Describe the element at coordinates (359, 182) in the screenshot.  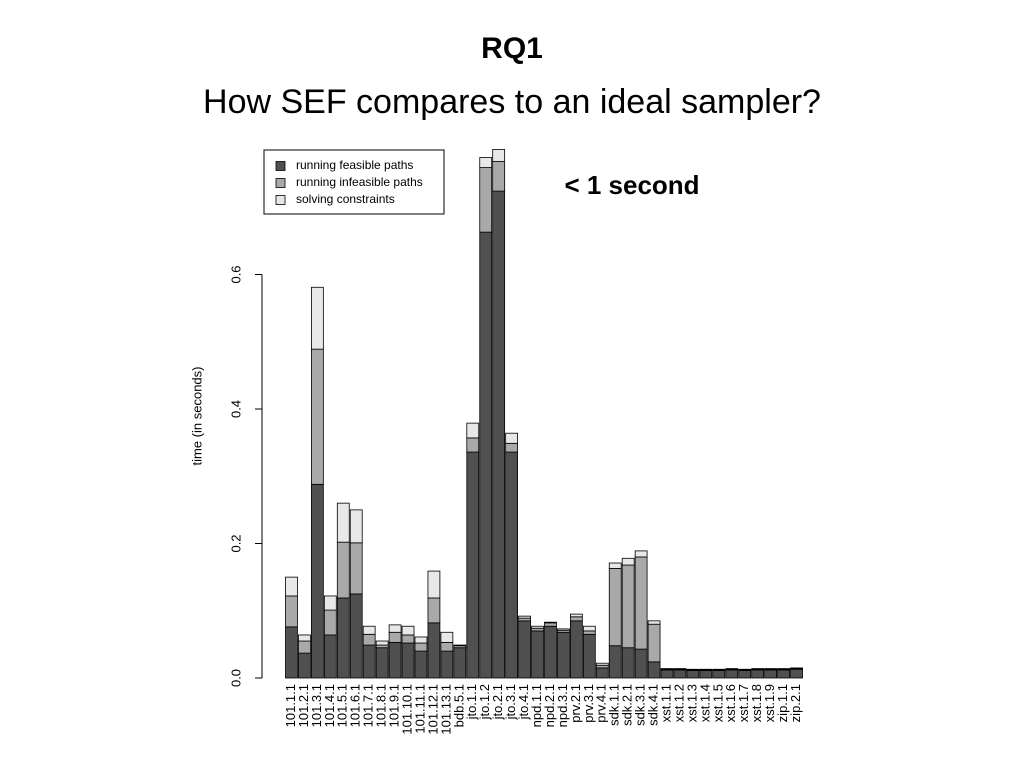
I see `legend-label: running infeasible paths` at that location.